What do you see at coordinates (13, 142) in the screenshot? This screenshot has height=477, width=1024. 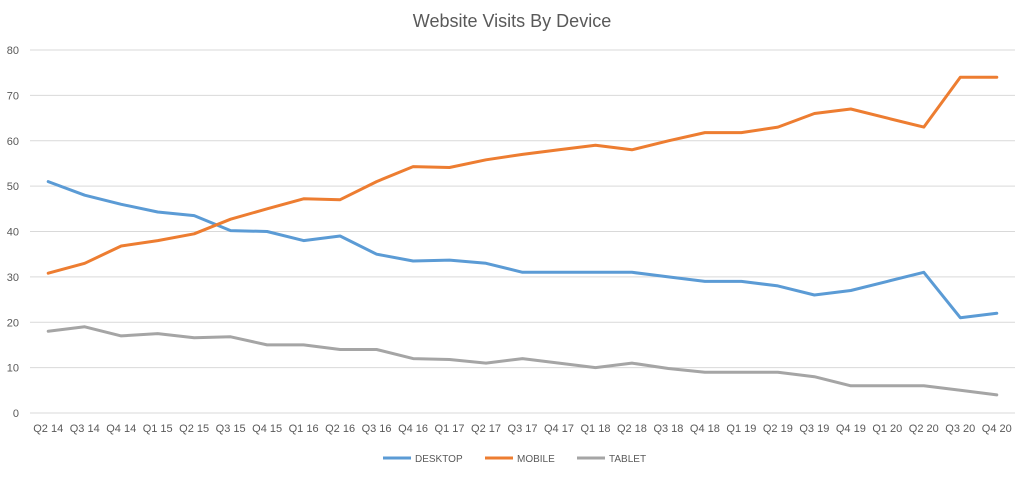 I see `y-tick-label: 60` at bounding box center [13, 142].